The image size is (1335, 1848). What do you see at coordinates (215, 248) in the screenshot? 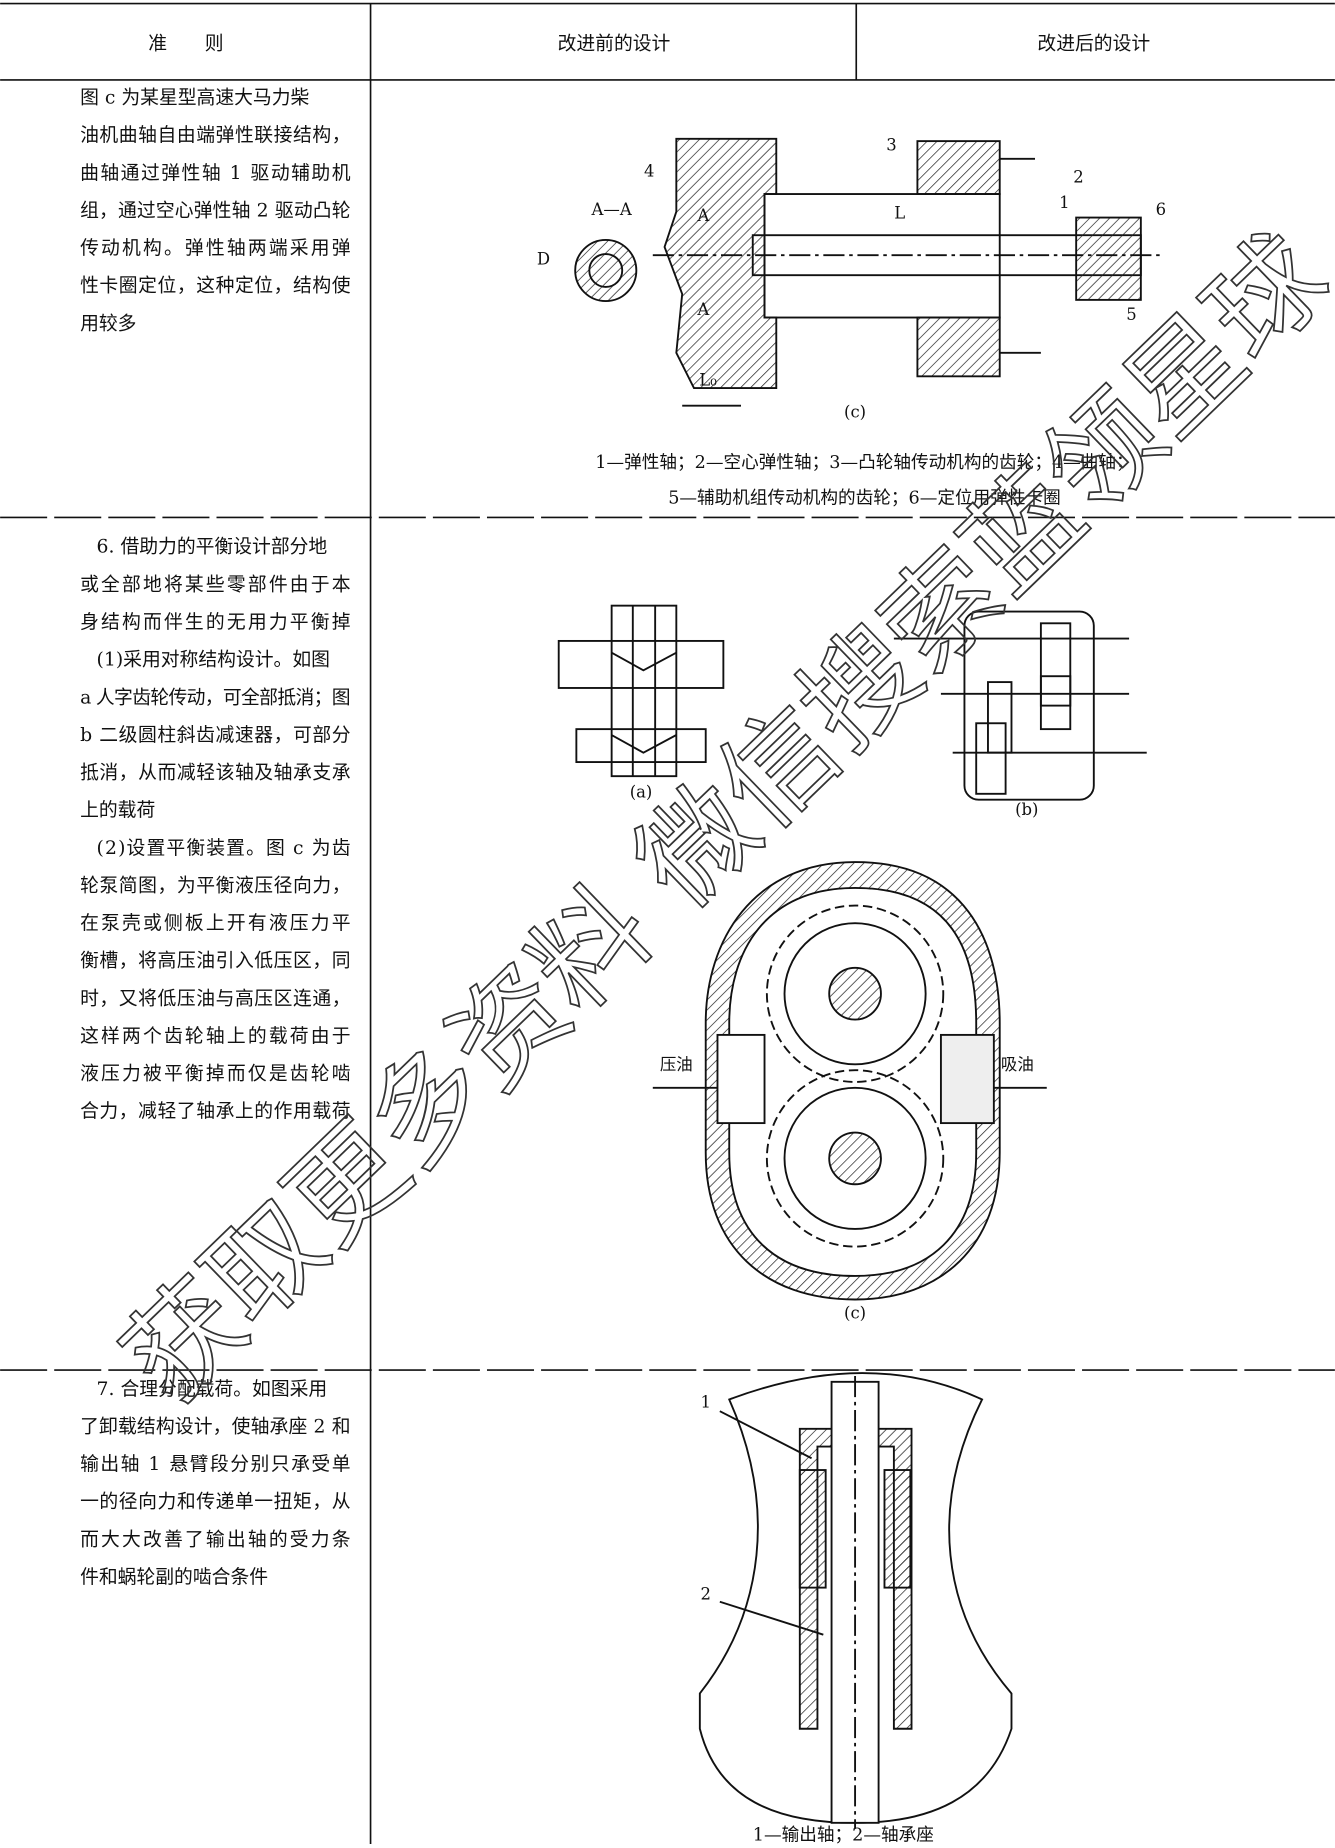
I see `criterion-line: 传动机构。弹性轴两端采用弹` at bounding box center [215, 248].